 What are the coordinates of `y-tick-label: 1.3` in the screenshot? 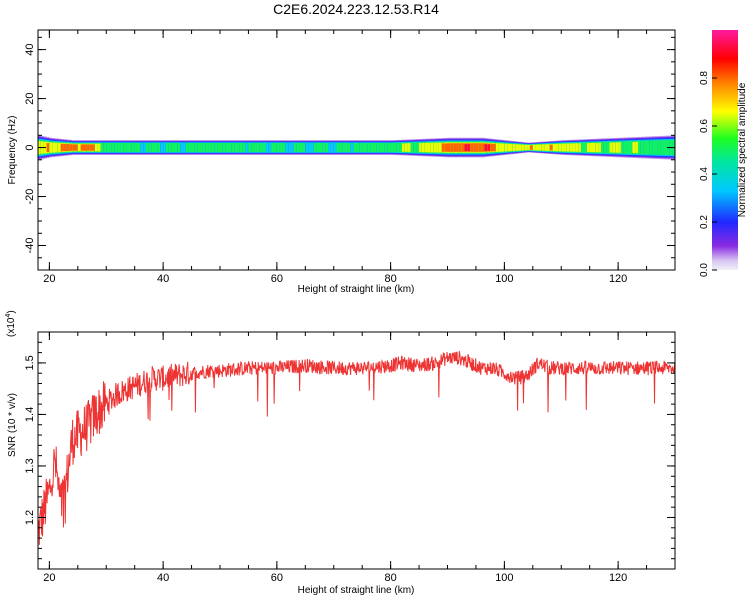 It's located at (30, 465).